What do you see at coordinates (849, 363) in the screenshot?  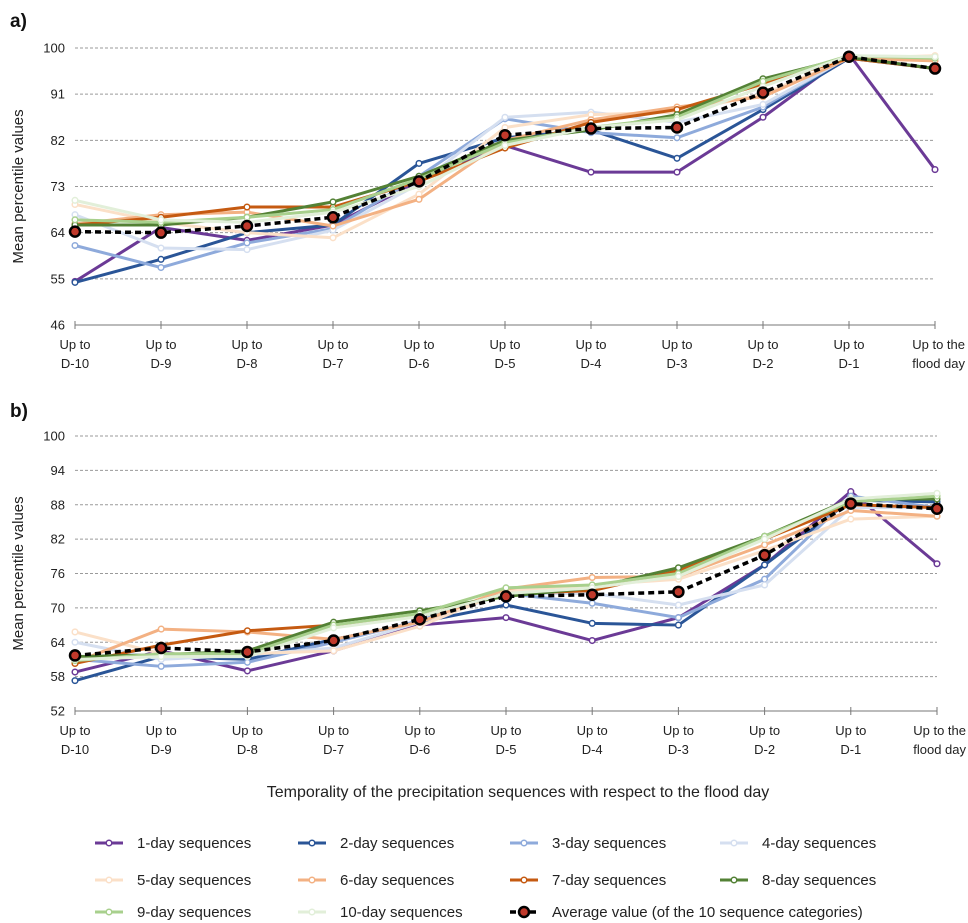 I see `x-tick-label: D-1` at bounding box center [849, 363].